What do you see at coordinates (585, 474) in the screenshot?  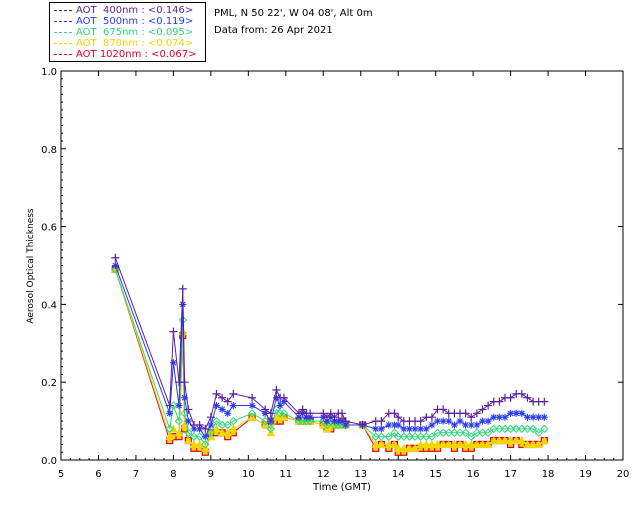 I see `x-tick-label: 19` at bounding box center [585, 474].